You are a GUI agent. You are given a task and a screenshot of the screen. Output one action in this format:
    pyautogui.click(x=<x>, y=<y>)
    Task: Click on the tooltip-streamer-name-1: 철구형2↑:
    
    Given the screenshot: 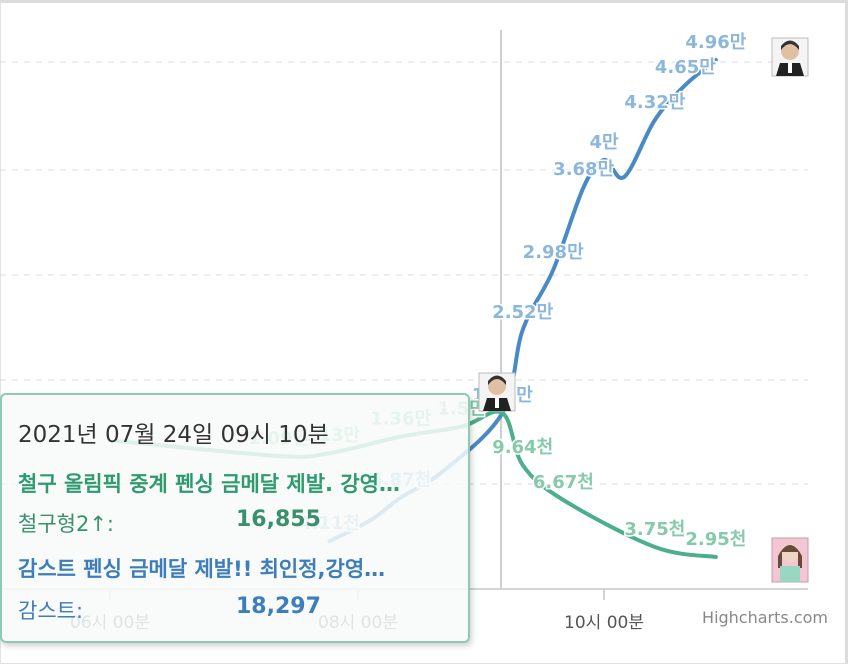 What is the action you would take?
    pyautogui.click(x=66, y=524)
    